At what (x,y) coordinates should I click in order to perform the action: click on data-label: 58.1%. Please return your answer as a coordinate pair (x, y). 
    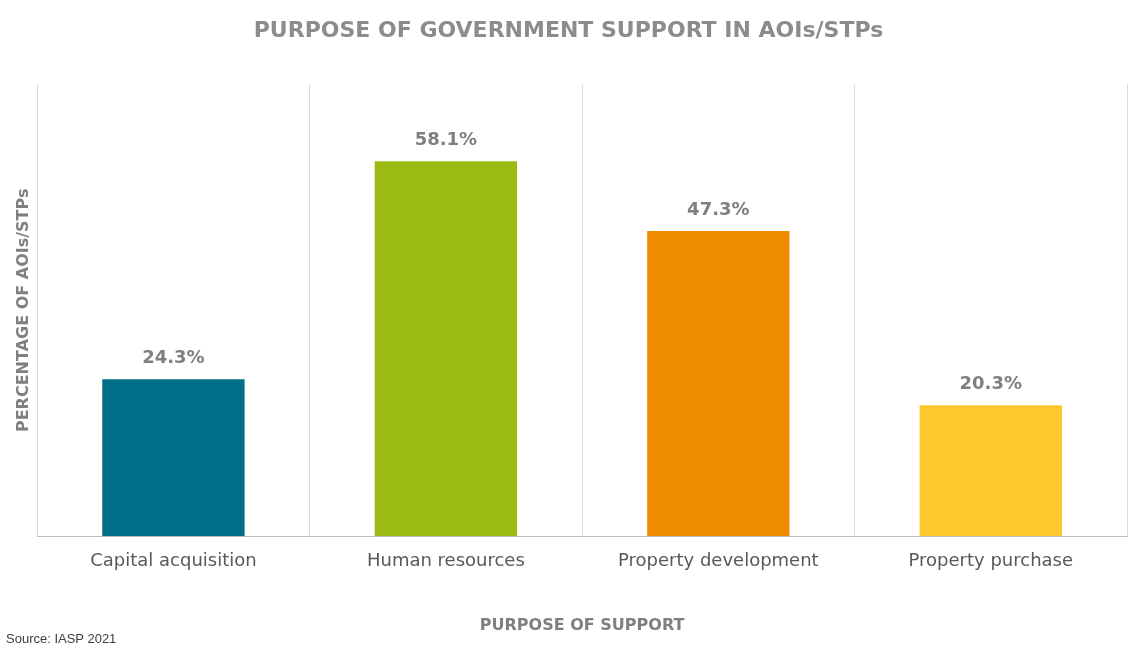
    Looking at the image, I should click on (446, 138).